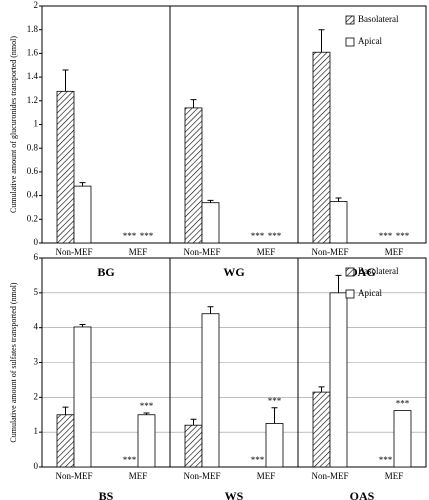 The width and height of the screenshot is (429, 500). I want to click on y-tick-label: 1.8, so click(33, 29).